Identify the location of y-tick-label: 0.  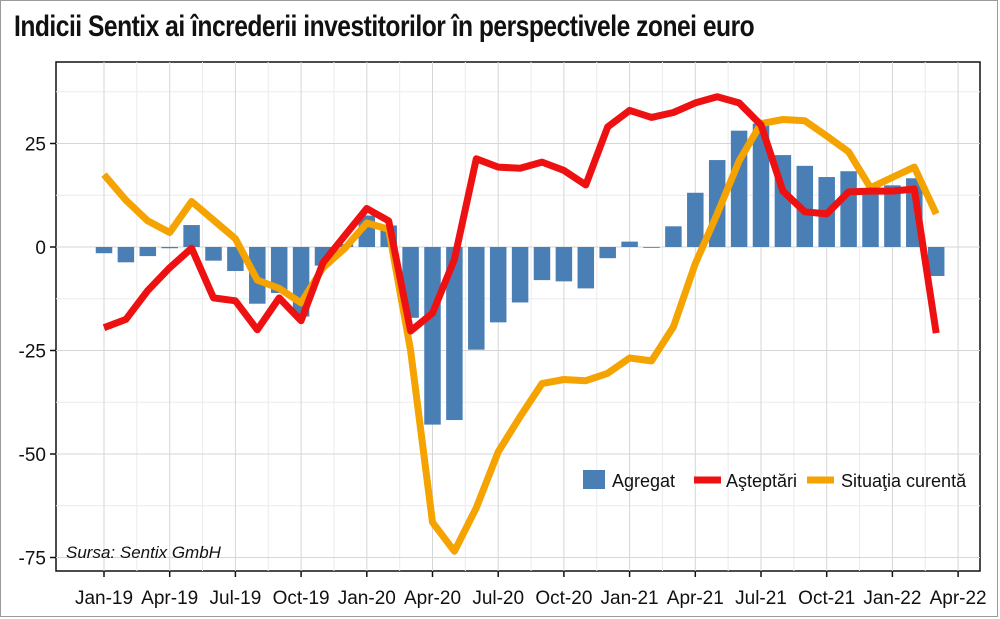
(40, 248).